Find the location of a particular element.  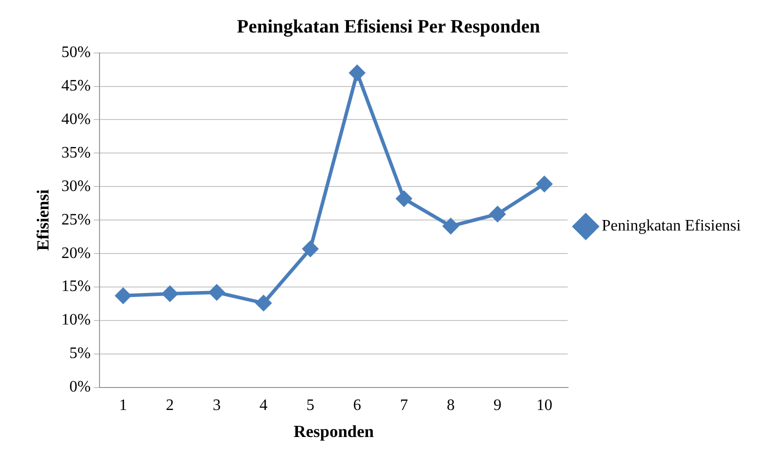

x-tick-label: 10 is located at coordinates (544, 405).